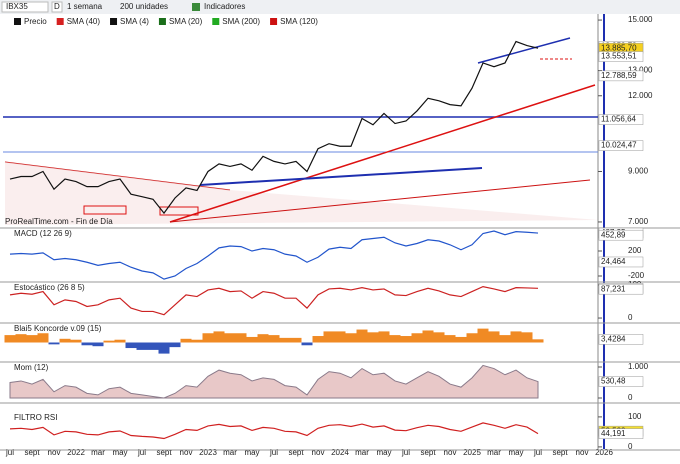  What do you see at coordinates (640, 19) in the screenshot?
I see `y-tick-label: 15.000` at bounding box center [640, 19].